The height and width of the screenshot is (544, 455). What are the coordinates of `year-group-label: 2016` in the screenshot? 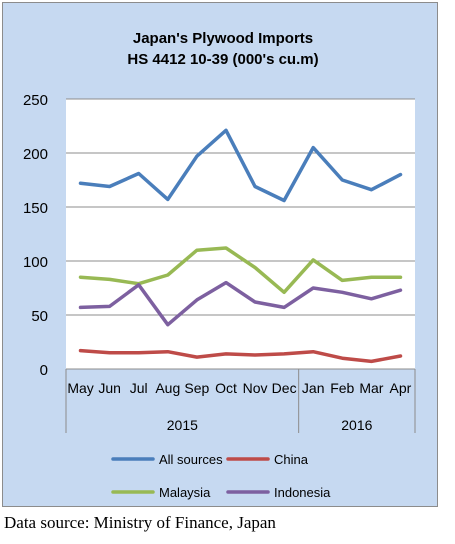 It's located at (356, 425).